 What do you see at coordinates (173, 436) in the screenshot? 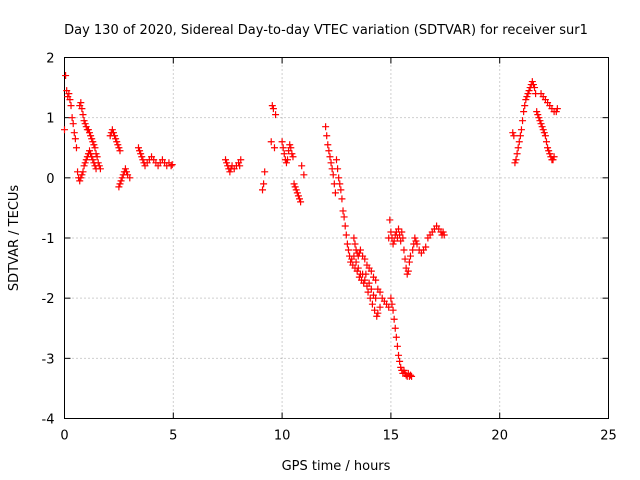
I see `x-tick-label: 5` at bounding box center [173, 436].